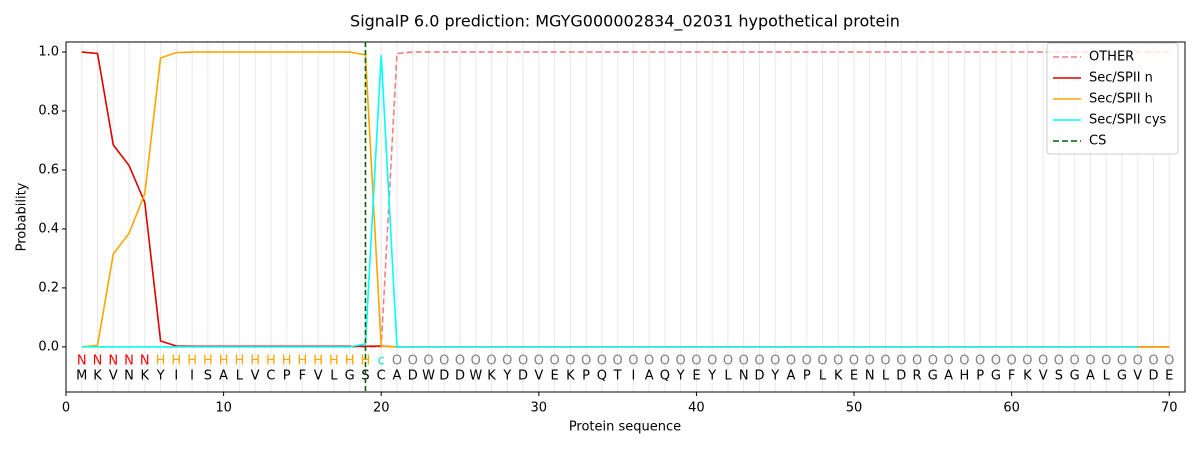 The width and height of the screenshot is (1200, 454). What do you see at coordinates (1097, 141) in the screenshot?
I see `legend-label: CS` at bounding box center [1097, 141].